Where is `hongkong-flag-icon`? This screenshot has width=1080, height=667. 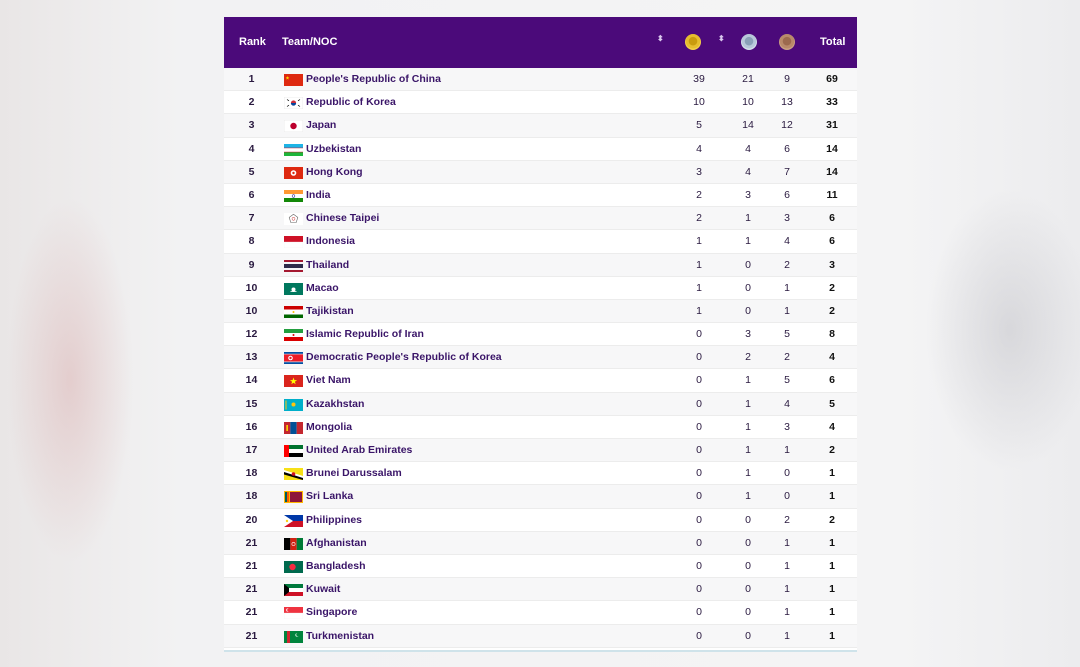 hongkong-flag-icon is located at coordinates (293, 172).